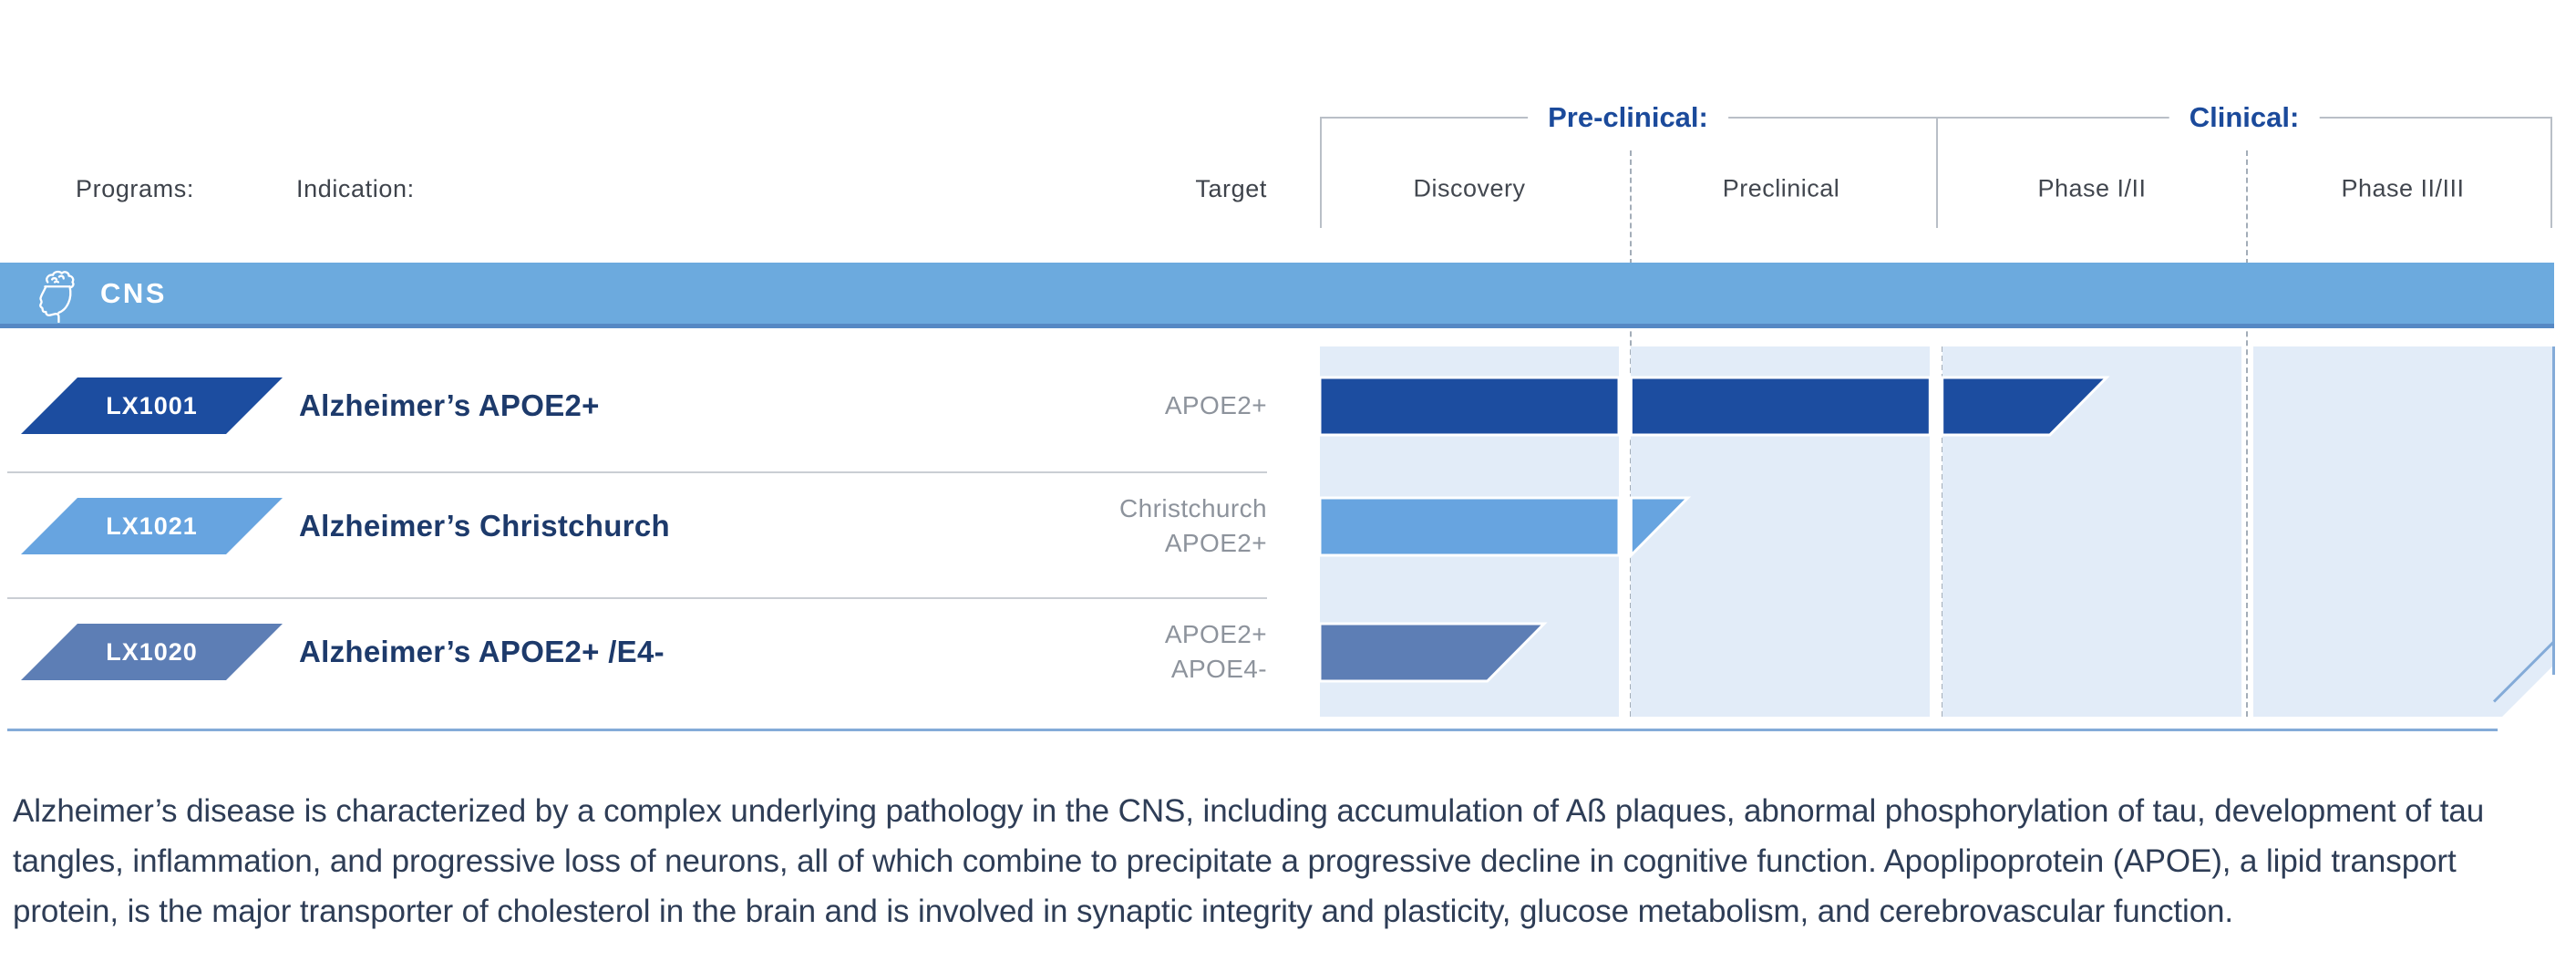  I want to click on program-indication: Alzheimer’s Christchurch, so click(484, 526).